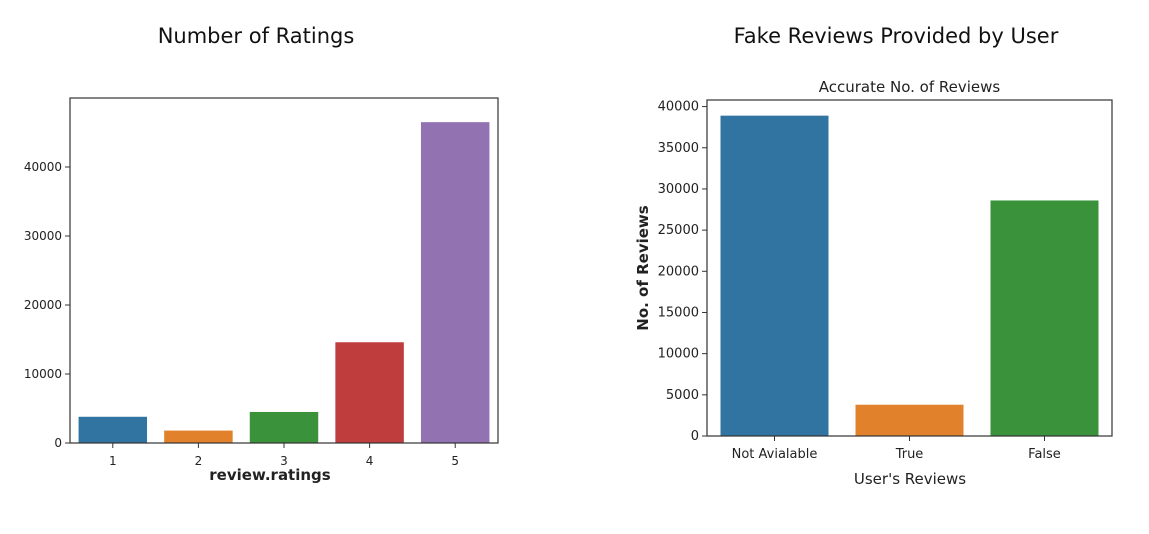 The width and height of the screenshot is (1149, 534). What do you see at coordinates (1044, 454) in the screenshot?
I see `x-tick-label: False` at bounding box center [1044, 454].